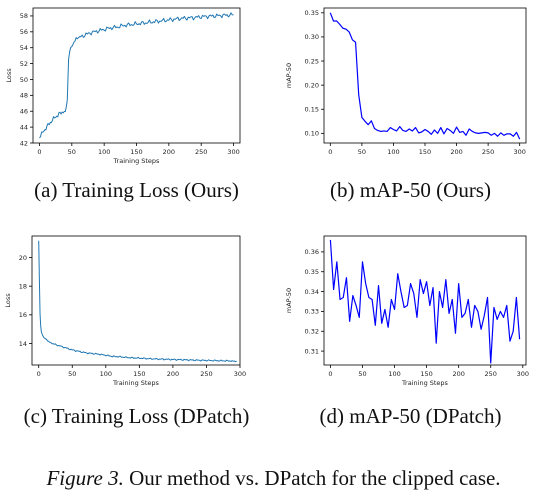 This screenshot has width=547, height=503. What do you see at coordinates (410, 416) in the screenshot?
I see `panel-caption-d: (d) mAP-50 (DPatch)` at bounding box center [410, 416].